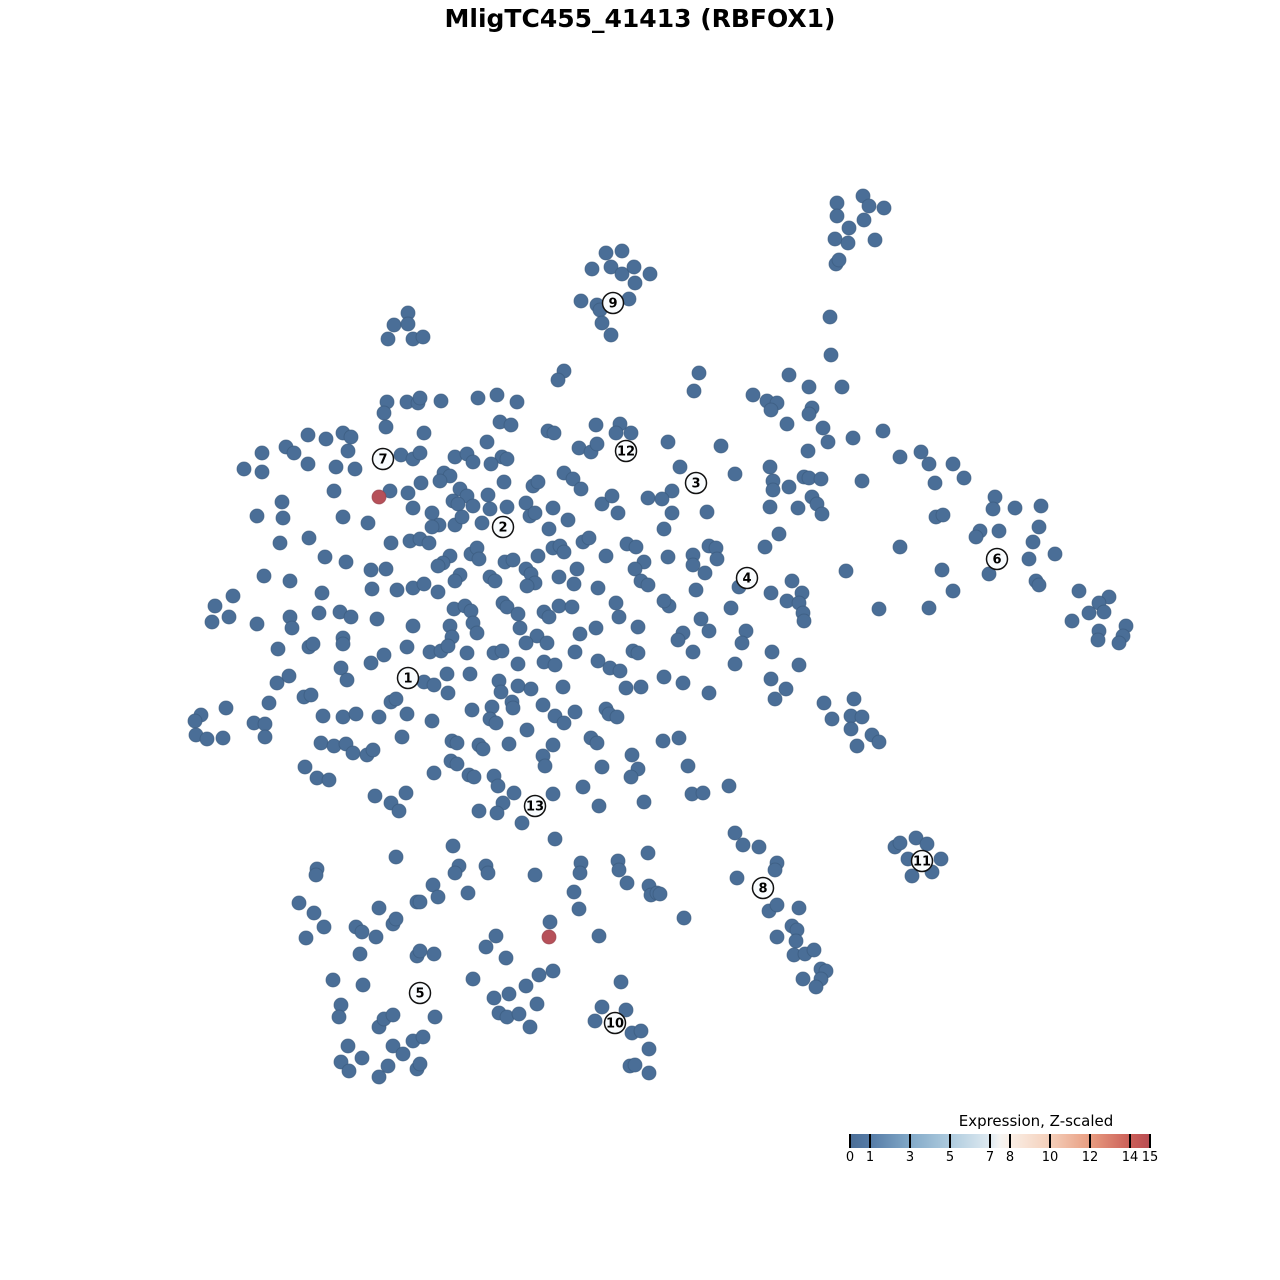 This screenshot has height=1280, width=1280. Describe the element at coordinates (612, 304) in the screenshot. I see `cluster-label-text: 9` at that location.